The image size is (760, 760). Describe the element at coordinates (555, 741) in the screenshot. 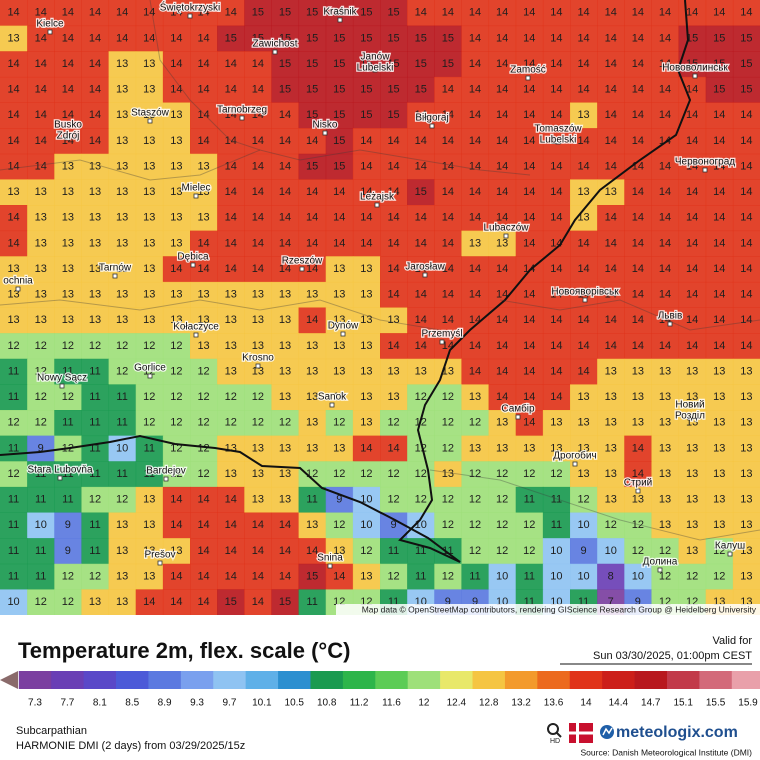

I see `hd-label: HD` at that location.